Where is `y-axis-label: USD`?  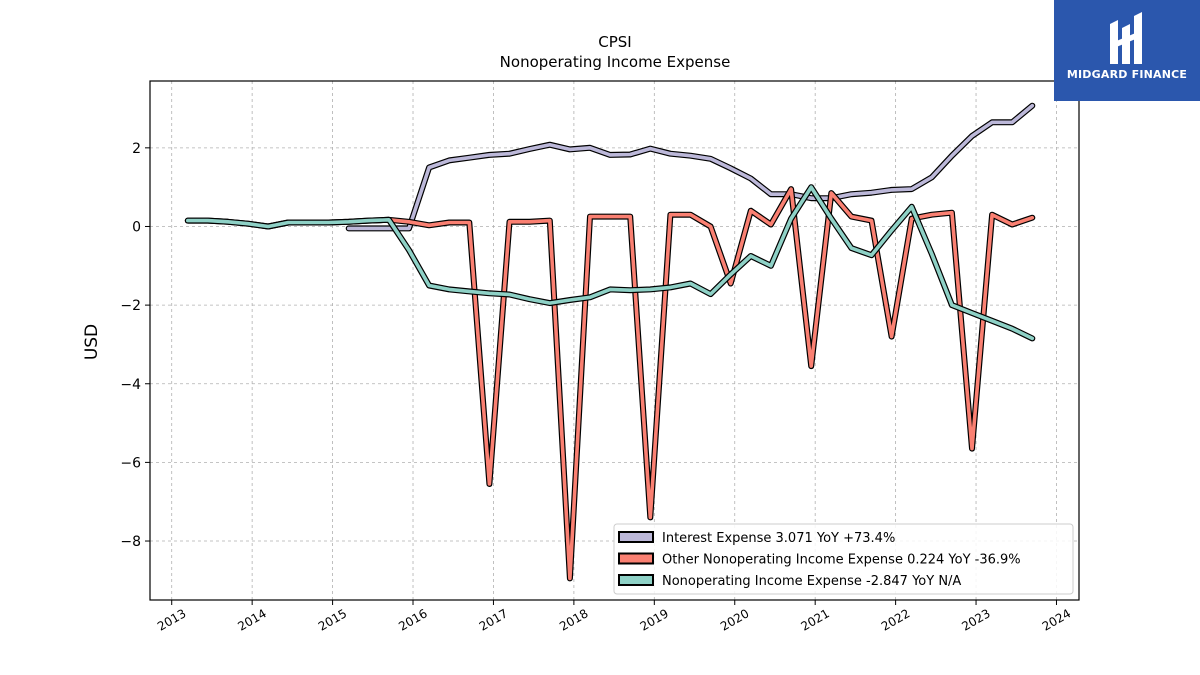 y-axis-label: USD is located at coordinates (92, 342).